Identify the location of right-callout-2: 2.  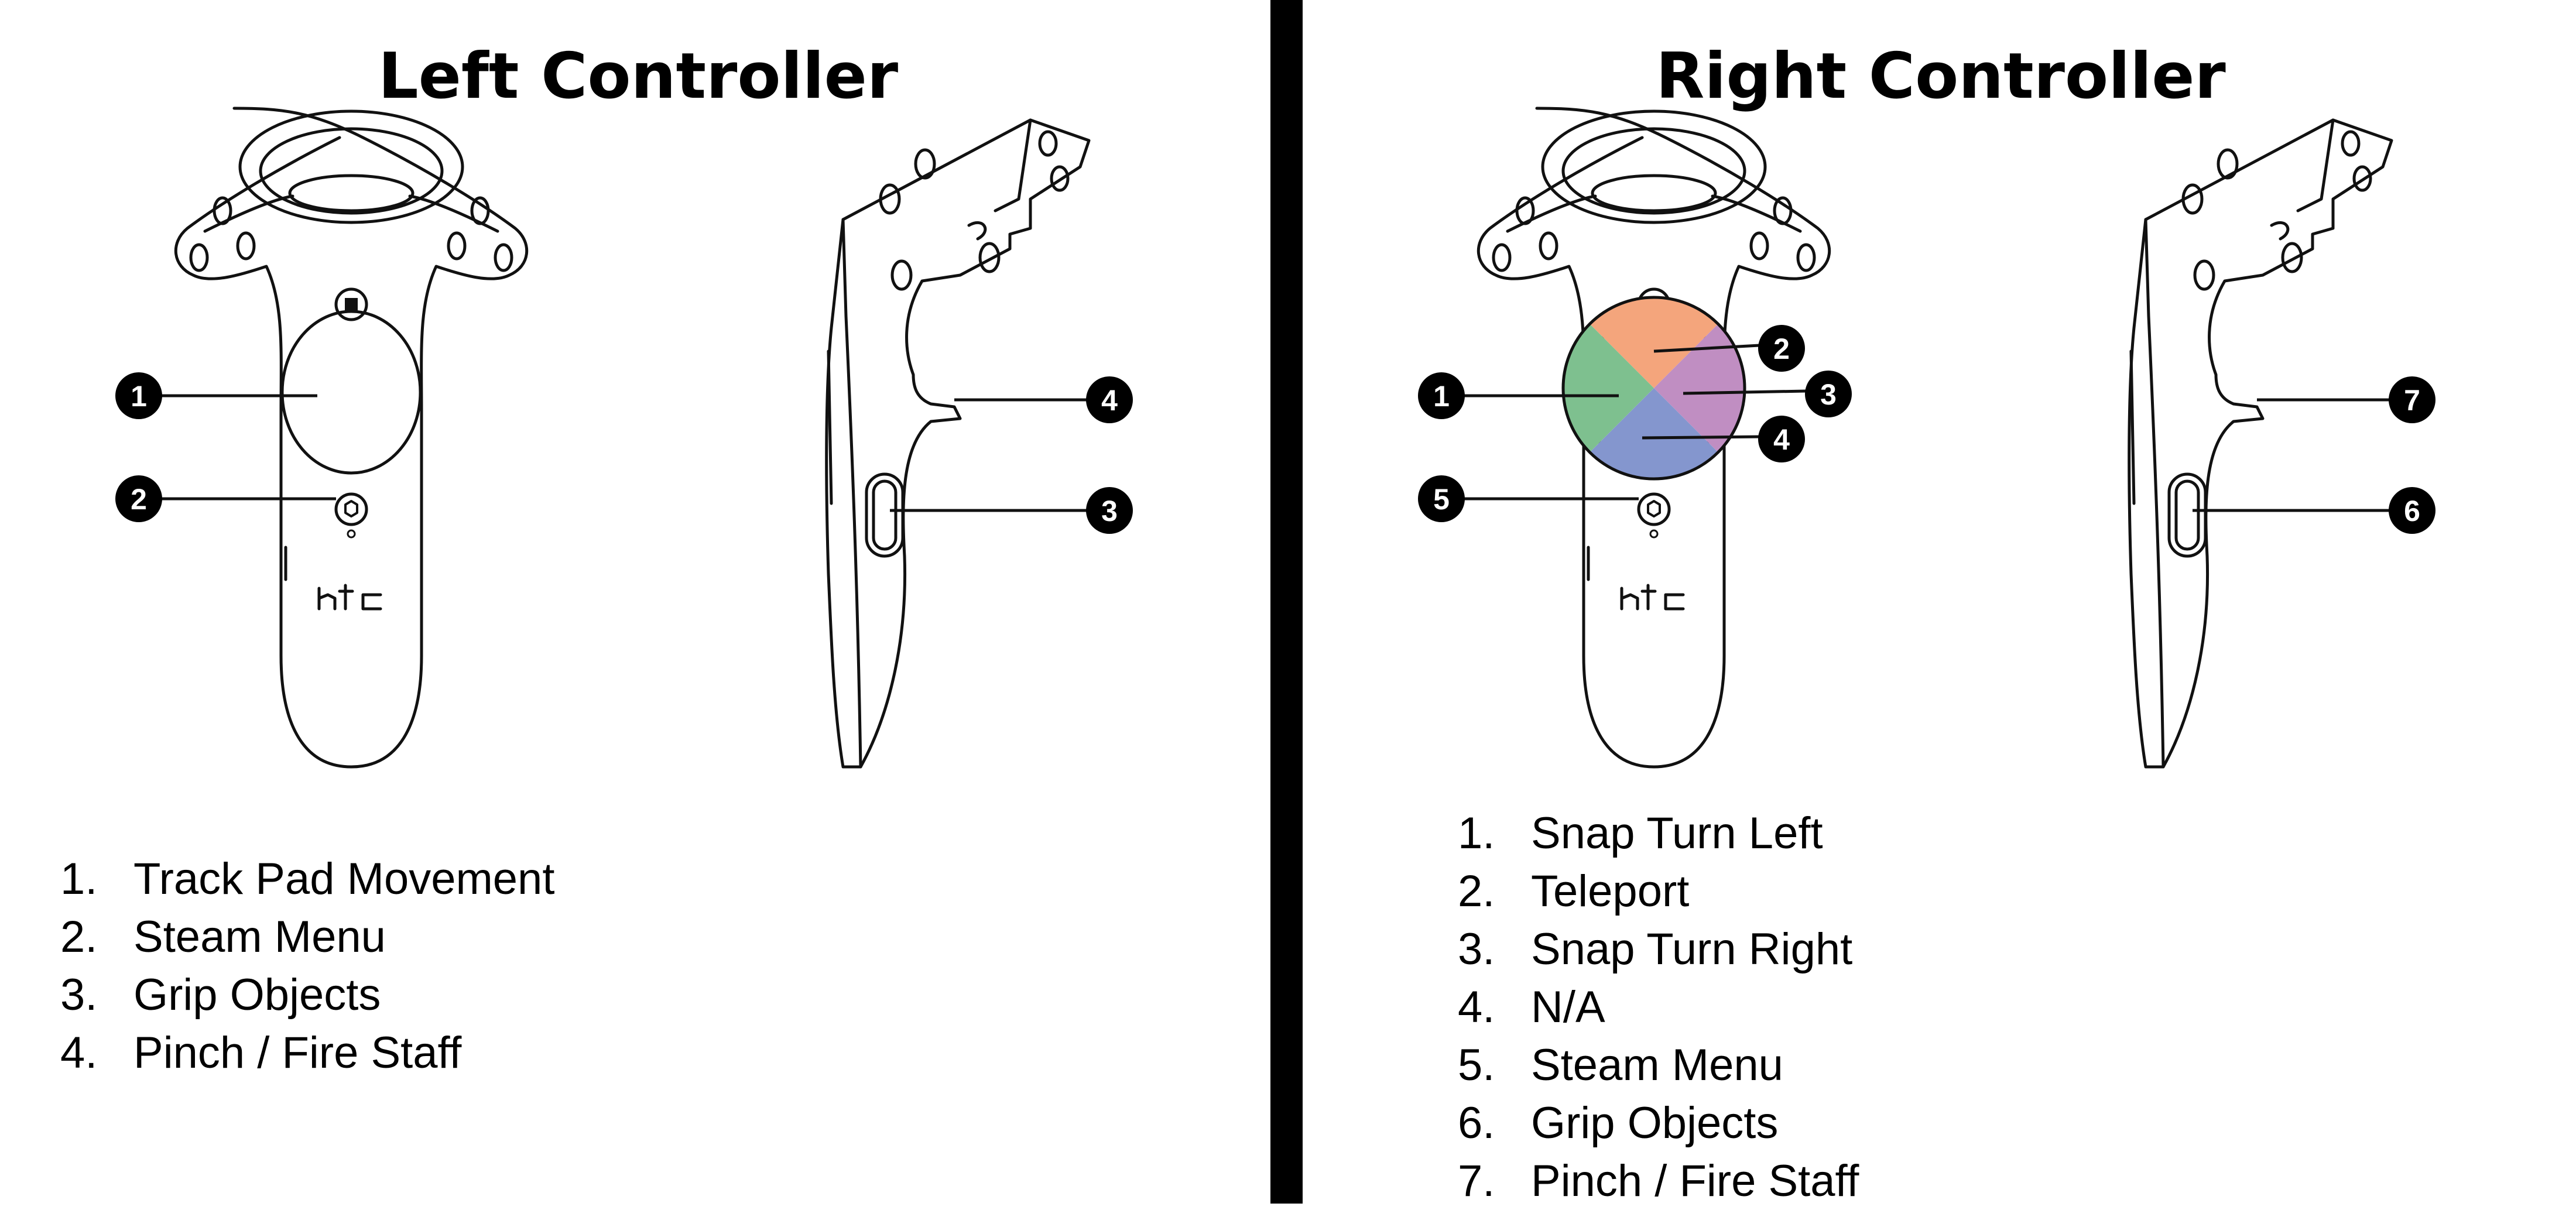
(1781, 348).